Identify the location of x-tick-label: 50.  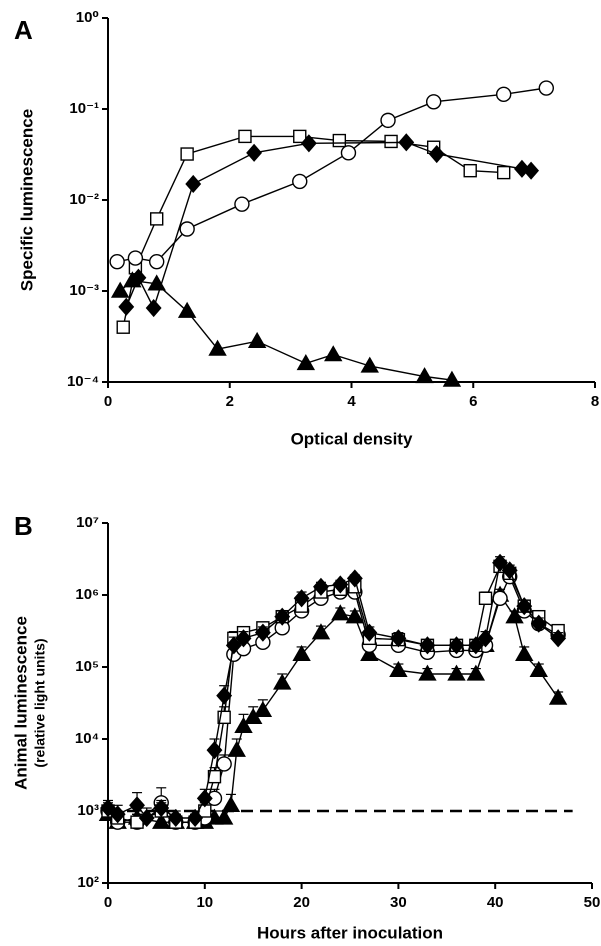
(592, 902).